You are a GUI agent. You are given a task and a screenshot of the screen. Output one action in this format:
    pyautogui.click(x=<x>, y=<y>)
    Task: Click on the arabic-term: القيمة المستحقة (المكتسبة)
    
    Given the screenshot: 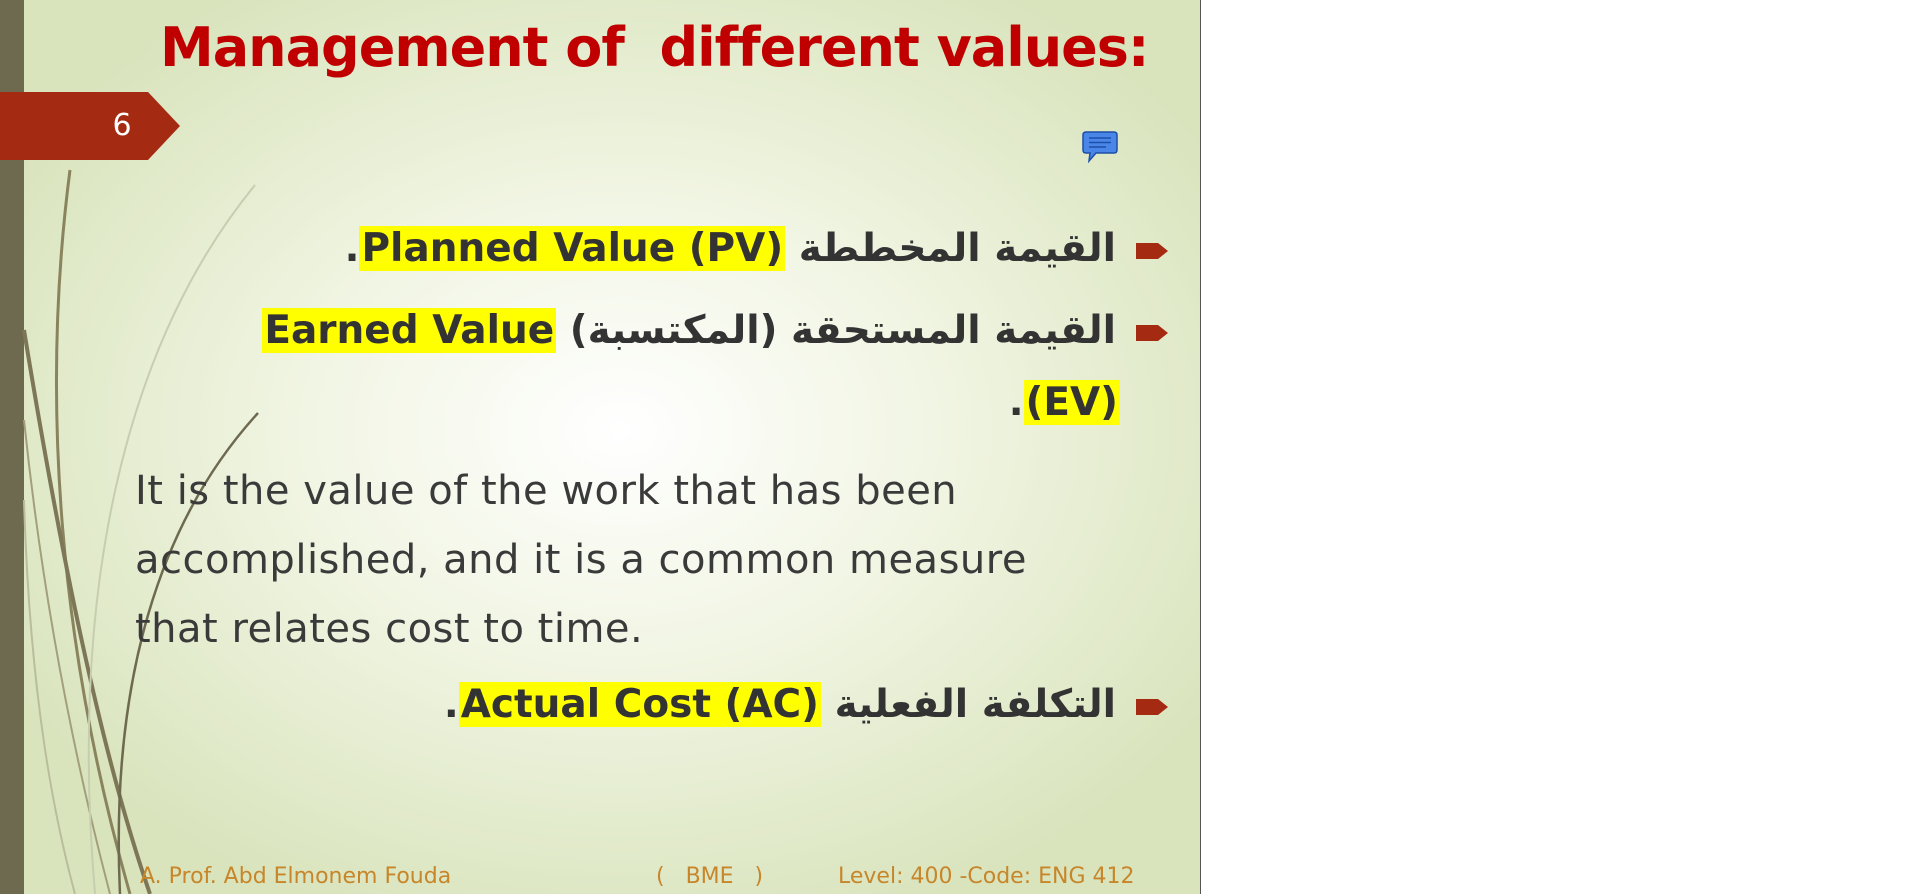 What is the action you would take?
    pyautogui.click(x=842, y=330)
    